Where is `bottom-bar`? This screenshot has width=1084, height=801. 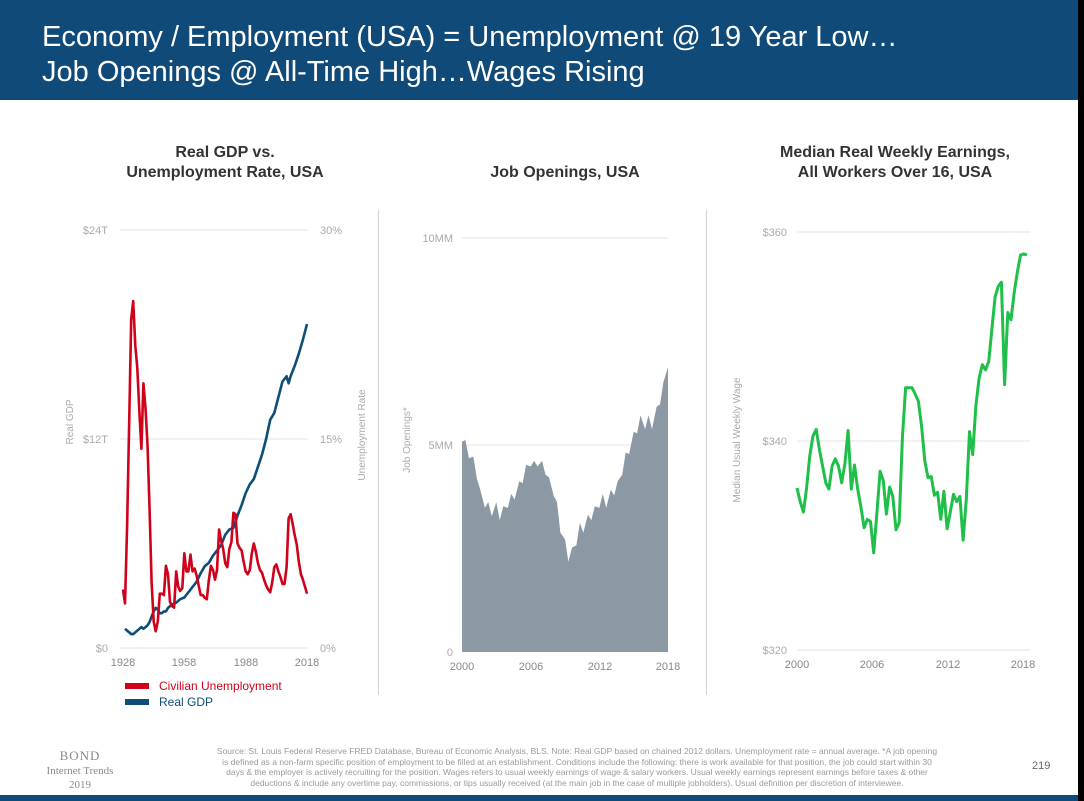 bottom-bar is located at coordinates (539, 798).